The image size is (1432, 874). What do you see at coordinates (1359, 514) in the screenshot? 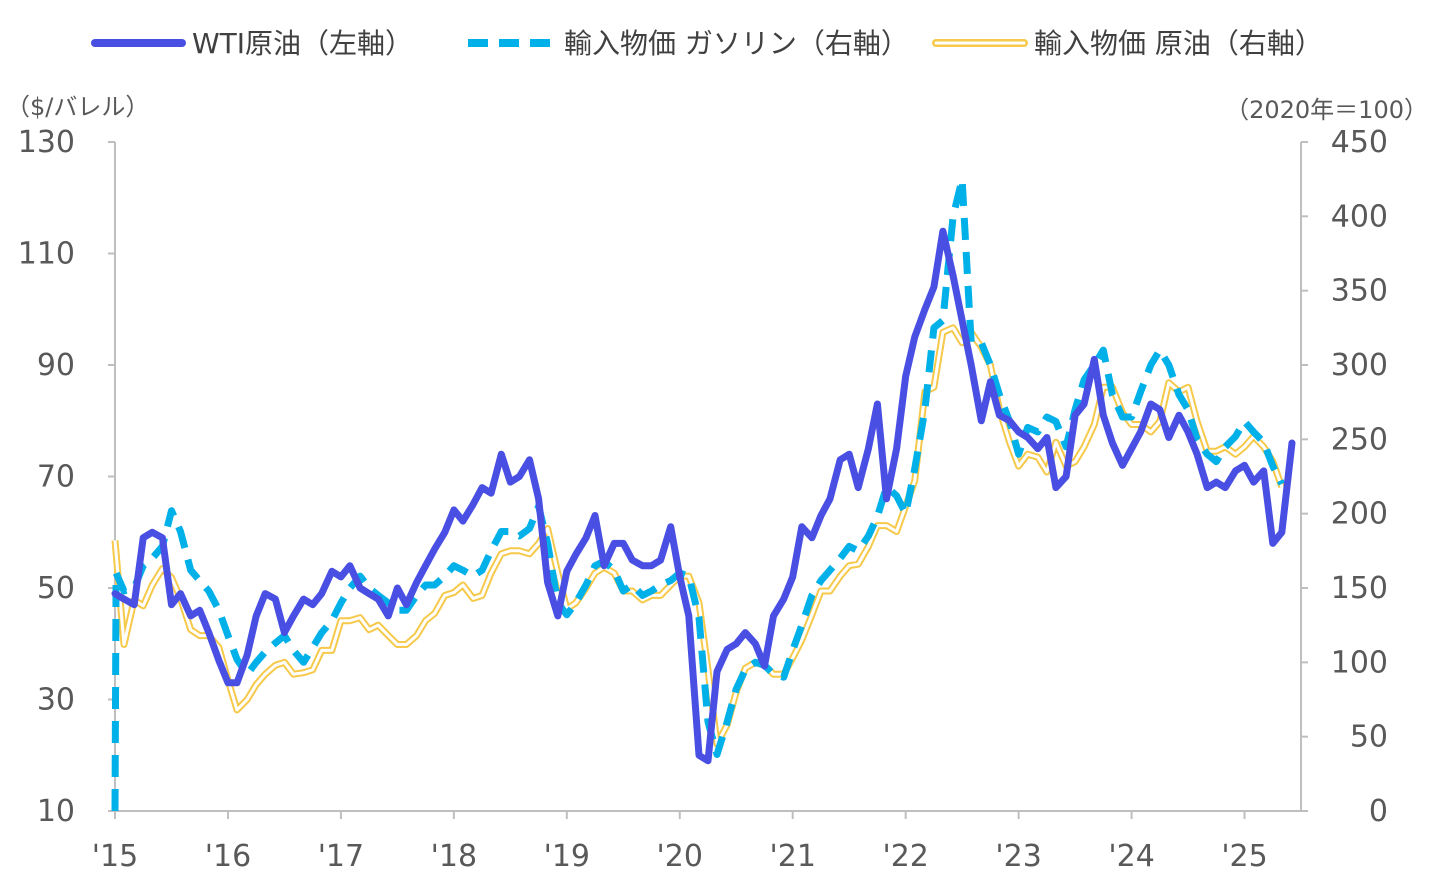
I see `right-tick-label: 200` at bounding box center [1359, 514].